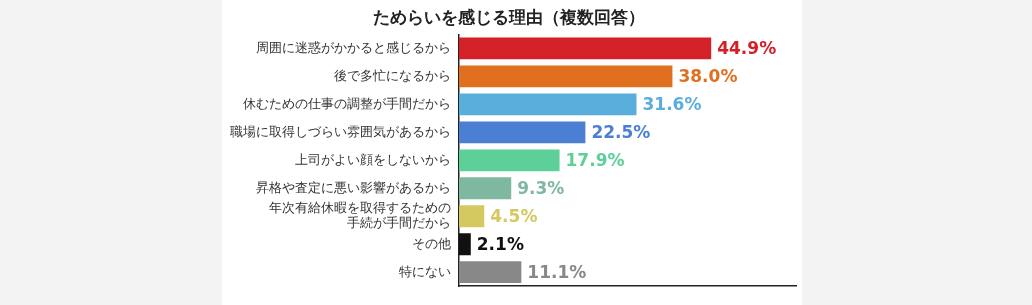 The width and height of the screenshot is (1032, 305). What do you see at coordinates (708, 75) in the screenshot?
I see `data-label: 38.0%` at bounding box center [708, 75].